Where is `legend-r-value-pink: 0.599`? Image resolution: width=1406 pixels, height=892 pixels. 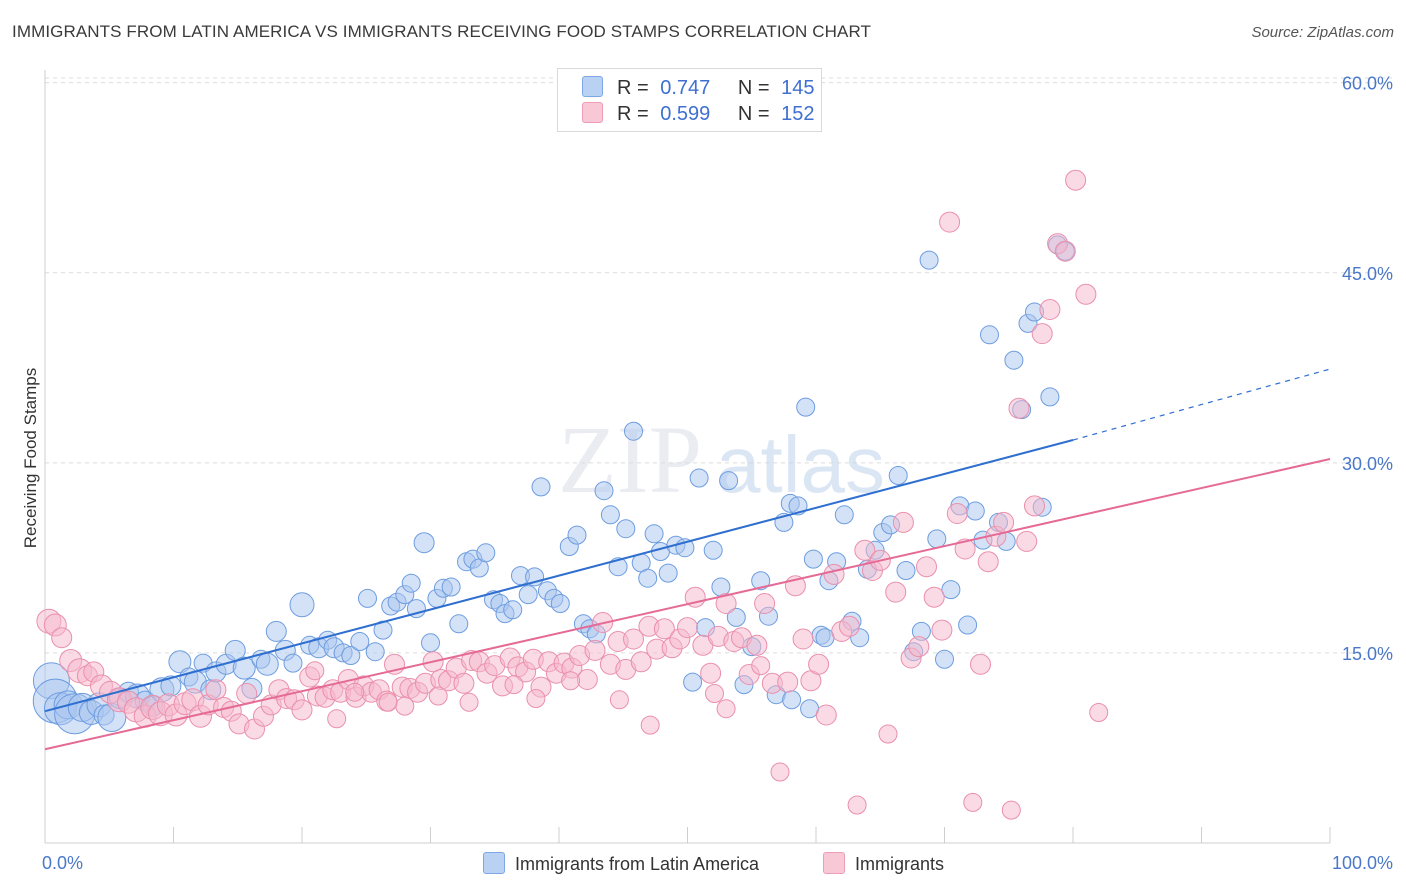
legend-r-value-pink: 0.599 is located at coordinates (685, 114).